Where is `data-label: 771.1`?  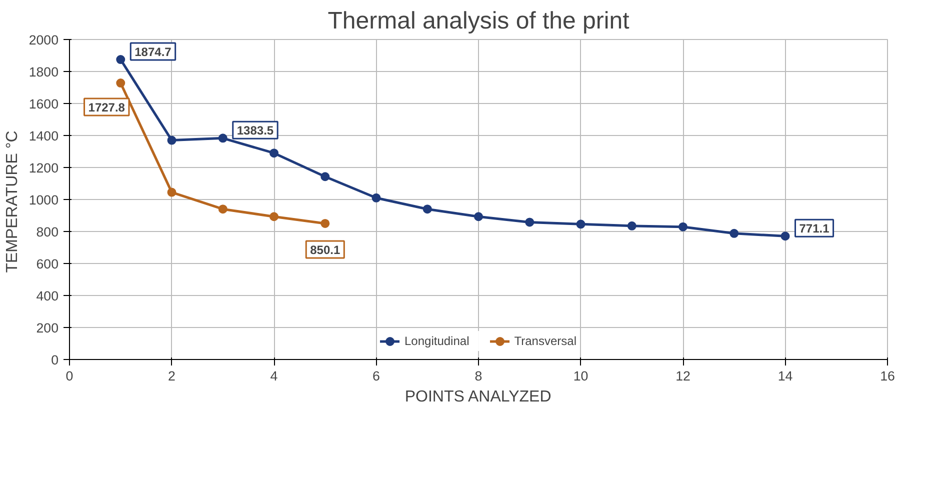 data-label: 771.1 is located at coordinates (814, 229).